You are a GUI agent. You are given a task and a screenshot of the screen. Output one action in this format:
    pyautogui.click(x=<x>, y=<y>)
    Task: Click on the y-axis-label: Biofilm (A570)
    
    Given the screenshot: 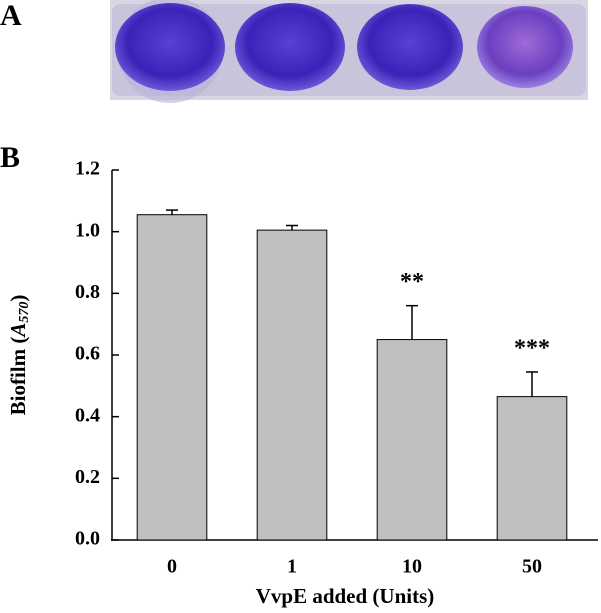 What is the action you would take?
    pyautogui.click(x=19, y=355)
    